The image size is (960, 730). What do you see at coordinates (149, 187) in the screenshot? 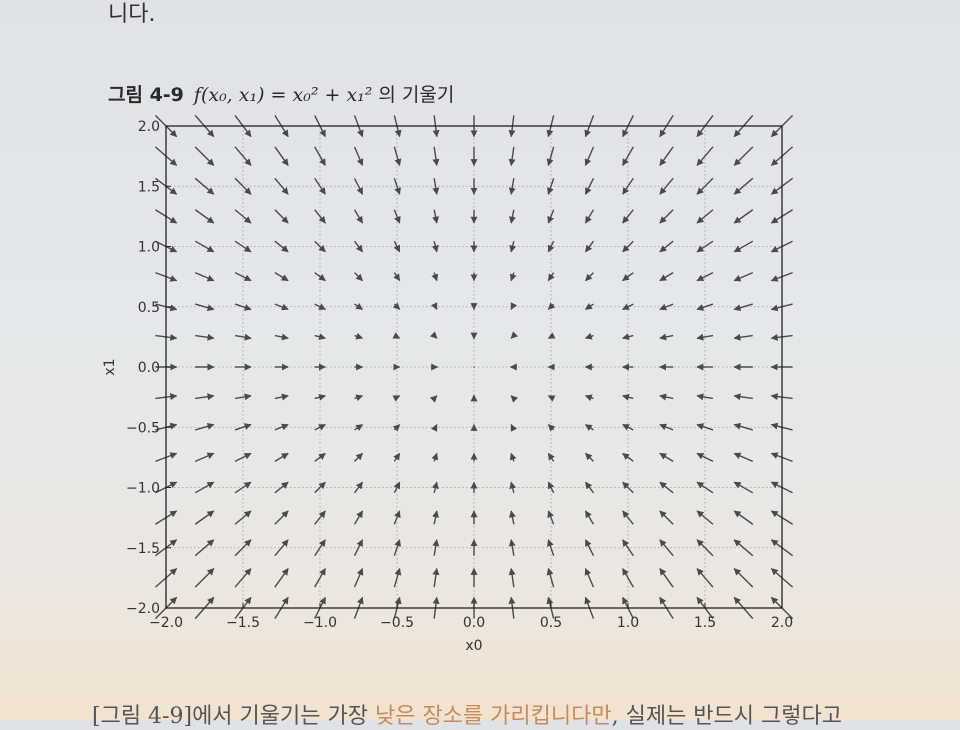
I see `y-tick-label: 1.5` at bounding box center [149, 187].